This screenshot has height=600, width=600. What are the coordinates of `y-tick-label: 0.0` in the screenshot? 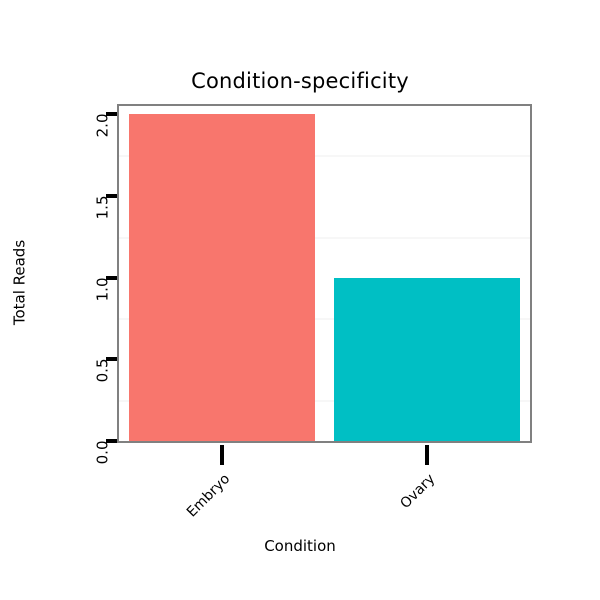 It's located at (102, 452).